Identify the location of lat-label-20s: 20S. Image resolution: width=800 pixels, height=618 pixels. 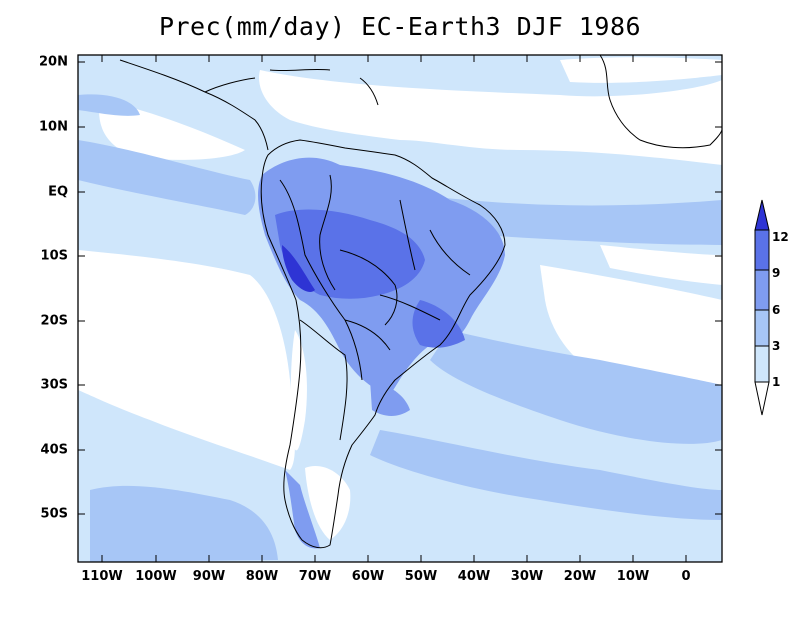
(54, 321).